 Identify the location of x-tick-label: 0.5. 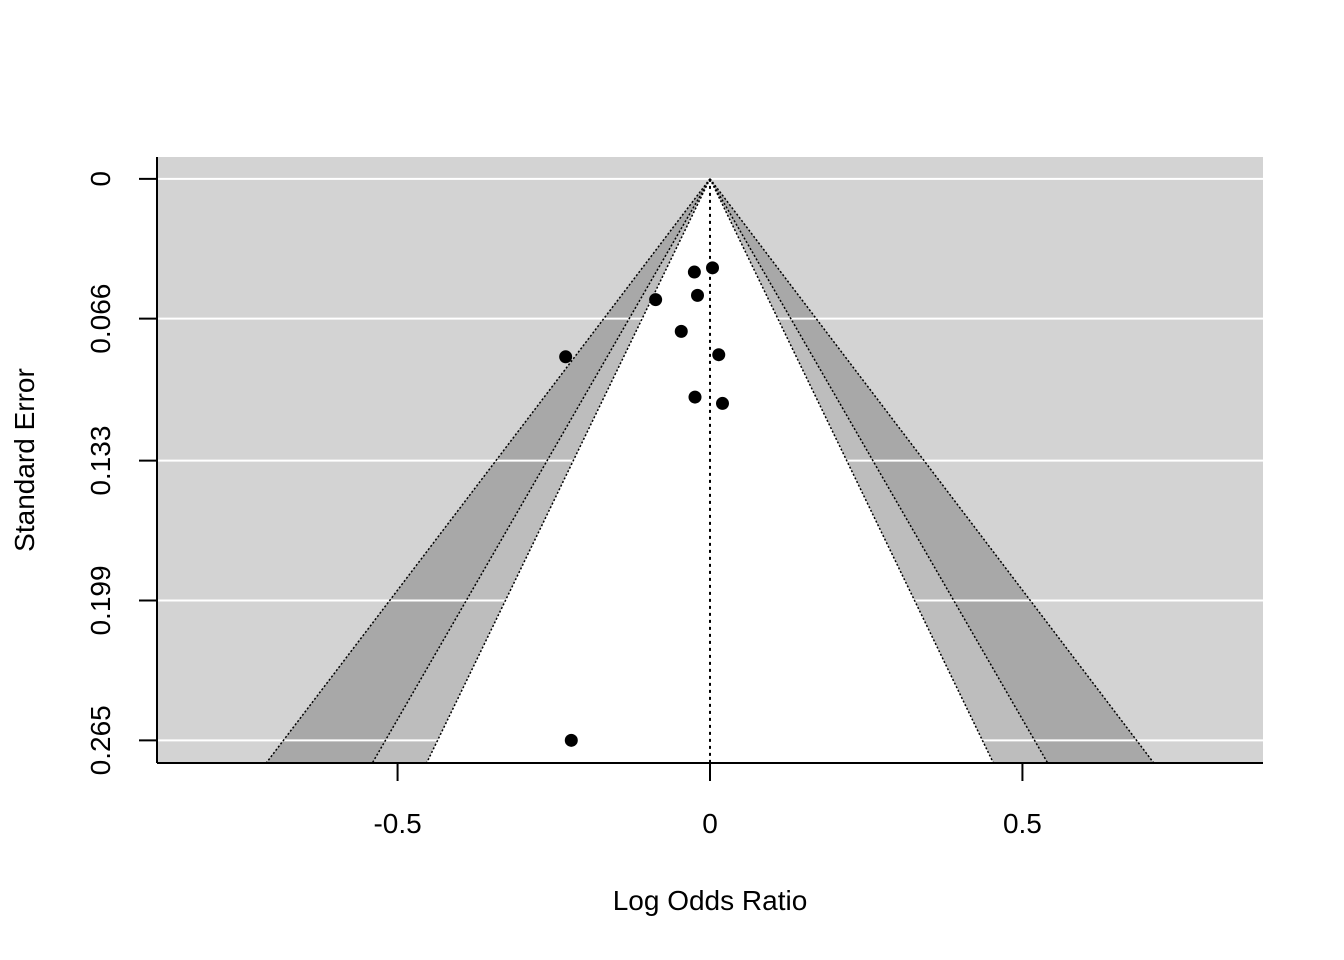
(1022, 823).